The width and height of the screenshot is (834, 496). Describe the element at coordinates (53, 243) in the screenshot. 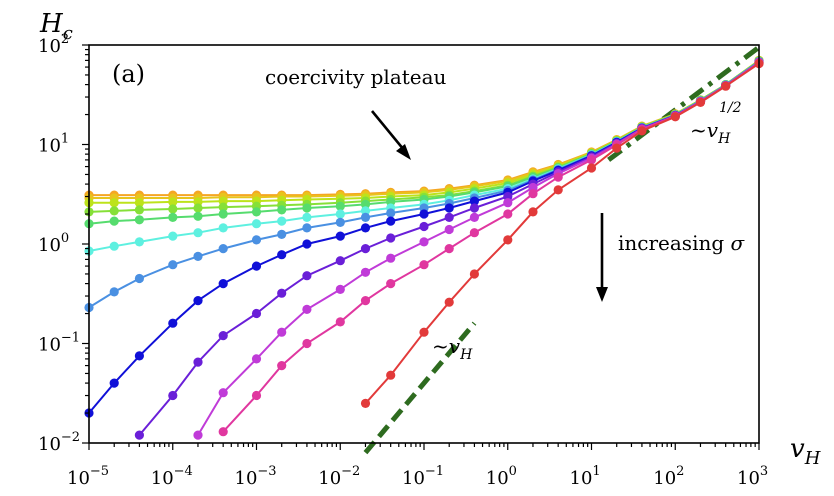

I see `y-tick-label: 10⁰` at that location.